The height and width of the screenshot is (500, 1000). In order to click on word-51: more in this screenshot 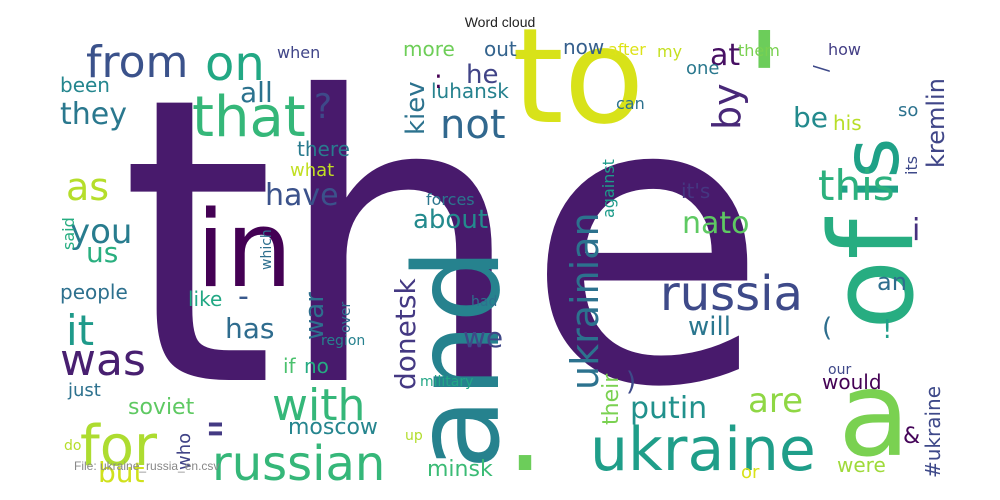, I will do `click(429, 49)`.